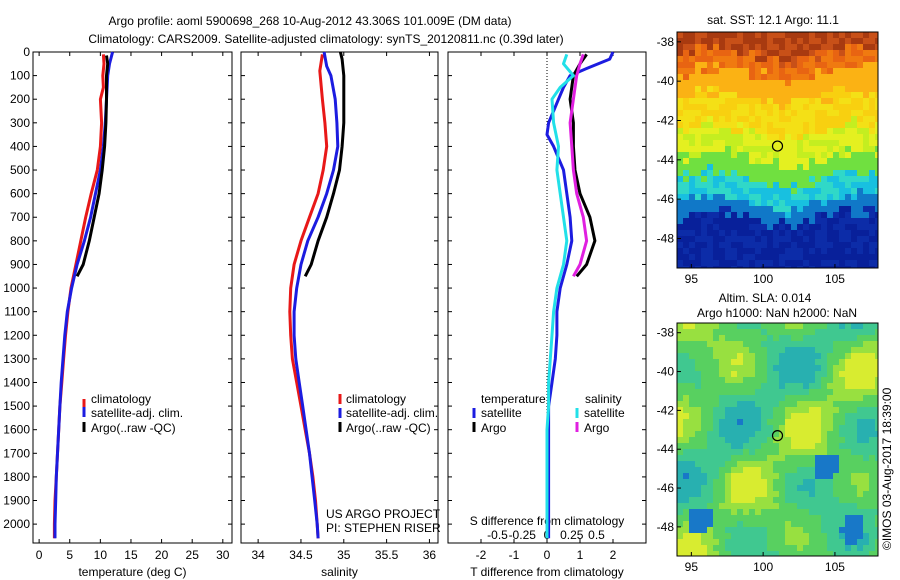 The width and height of the screenshot is (900, 580). I want to click on y-tick-label: 500, so click(20, 170).